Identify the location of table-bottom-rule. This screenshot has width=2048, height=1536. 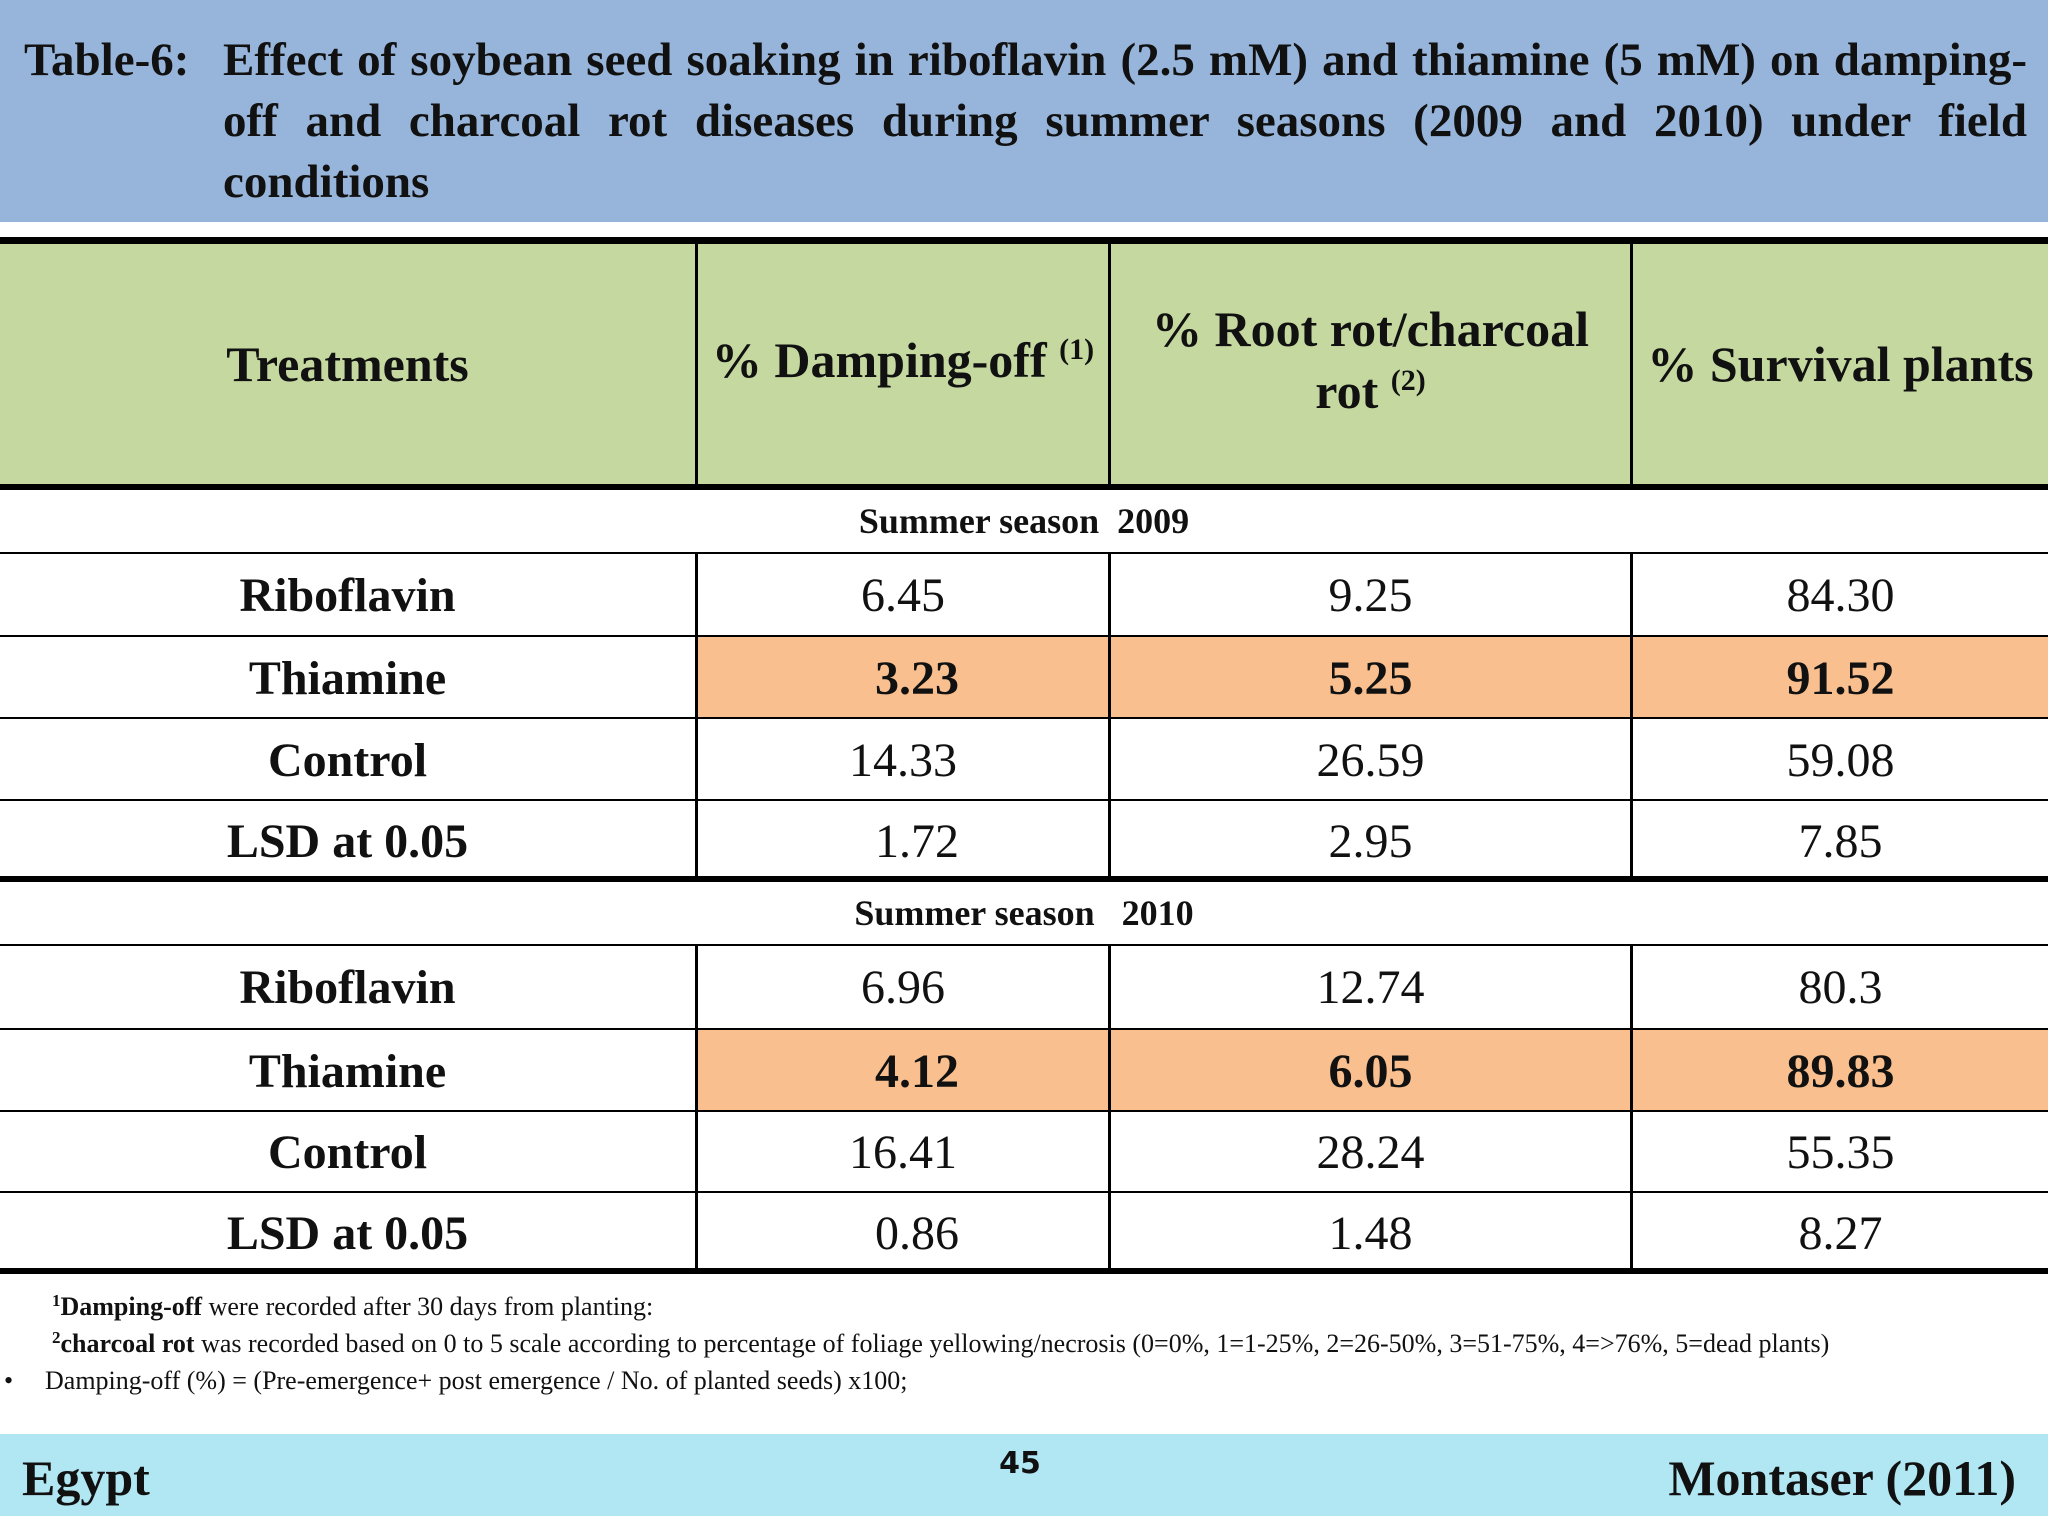
(1024, 1271).